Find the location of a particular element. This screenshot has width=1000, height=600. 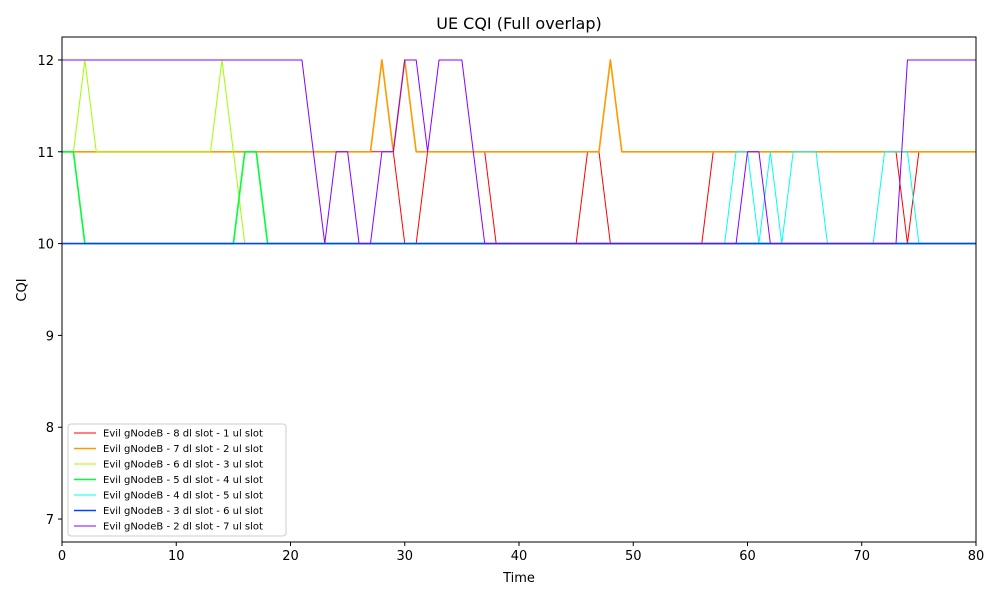

x-tick-label: 70 is located at coordinates (861, 556).